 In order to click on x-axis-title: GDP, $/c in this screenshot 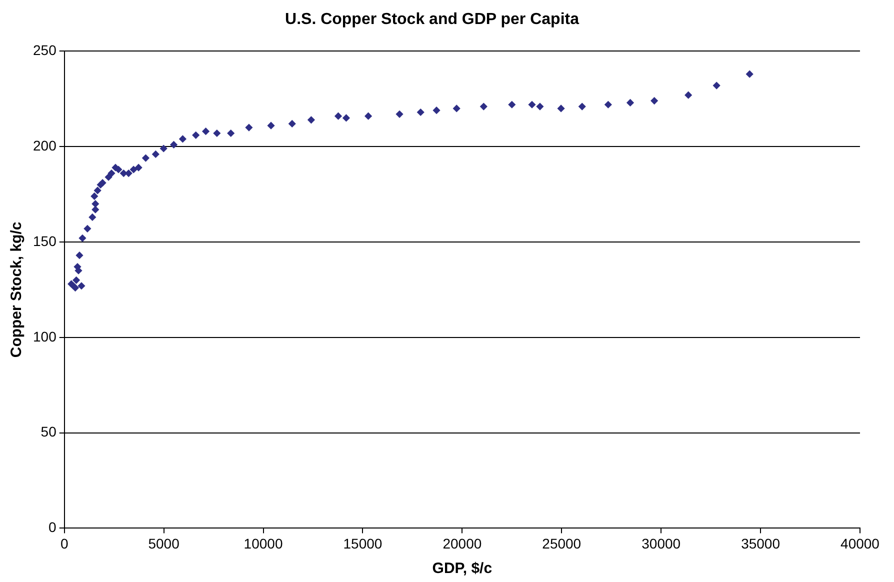, I will do `click(462, 569)`.